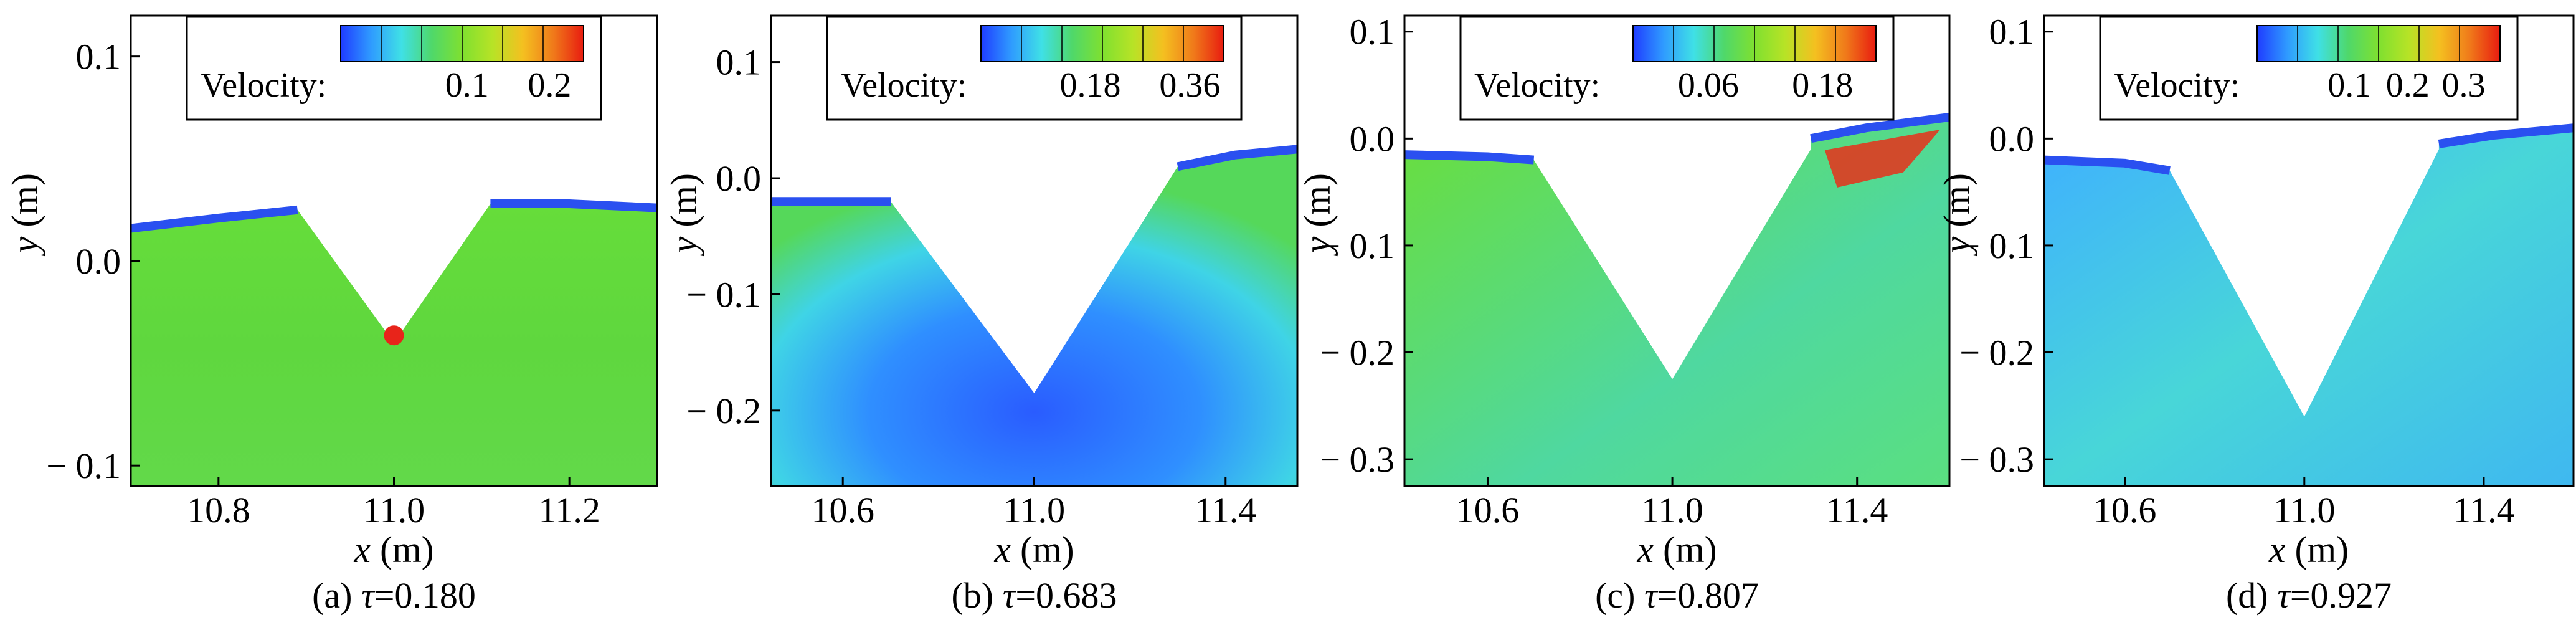 This screenshot has height=625, width=2576. What do you see at coordinates (1677, 68) in the screenshot?
I see `colorbar-legend: Velocity: 0.06 0.18` at bounding box center [1677, 68].